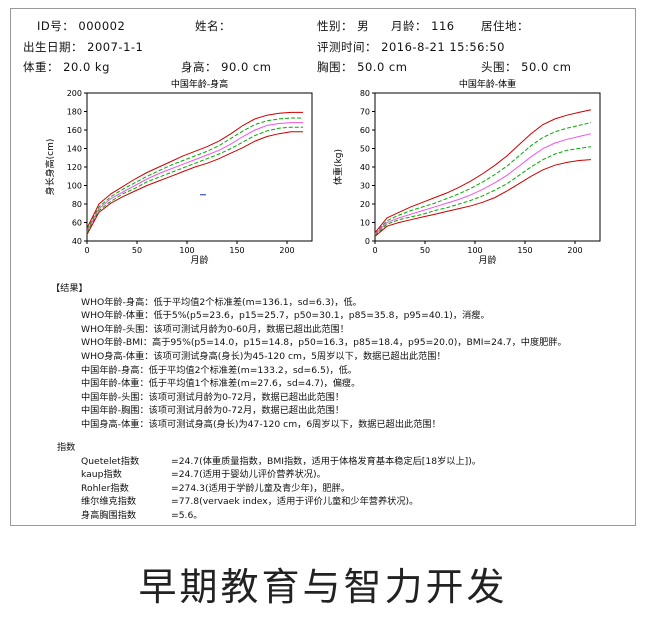 The width and height of the screenshot is (646, 626). I want to click on result-label: 中国年龄-体重, so click(110, 384).